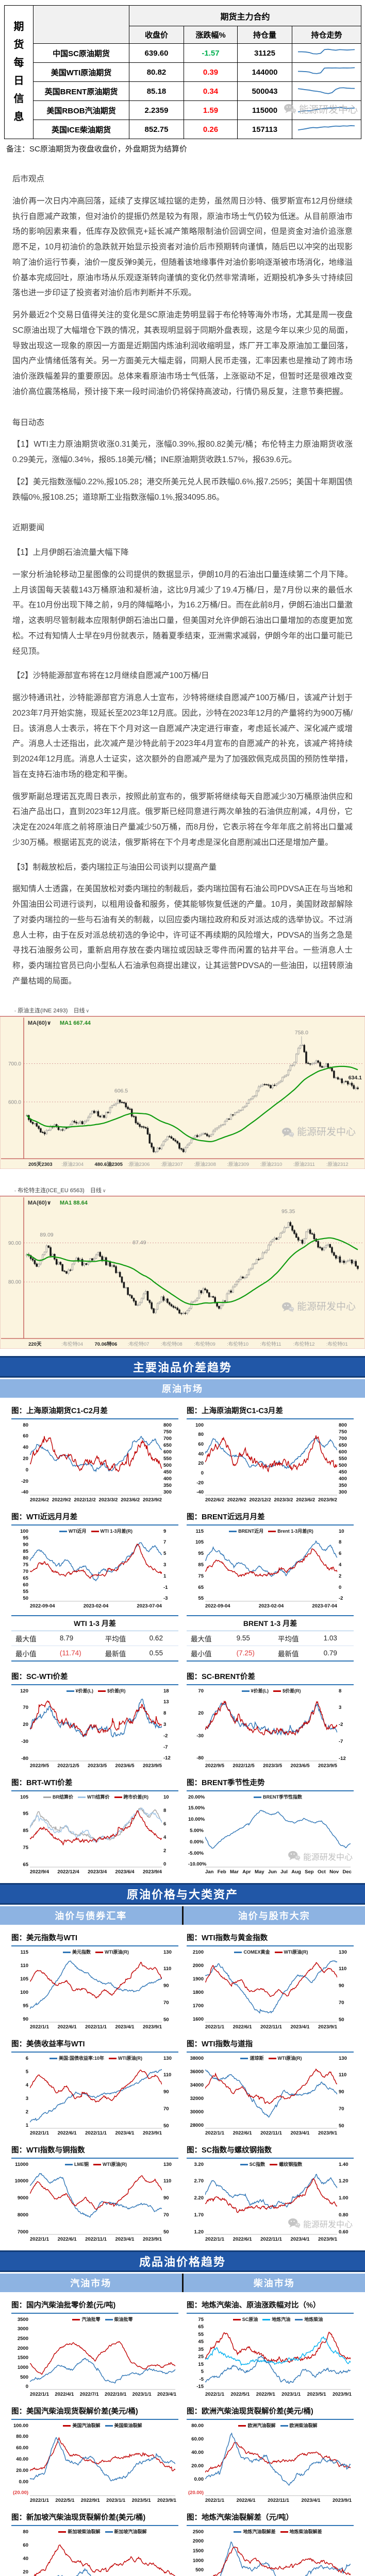 The width and height of the screenshot is (365, 2576). Describe the element at coordinates (199, 2181) in the screenshot. I see `y-tick: 2.70` at that location.